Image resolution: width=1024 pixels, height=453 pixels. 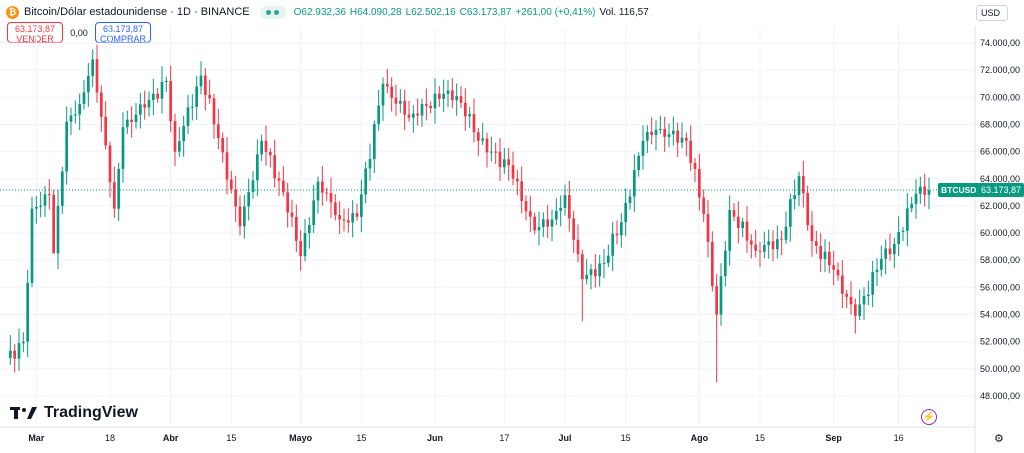 I want to click on x-tick-label: Abr, so click(x=171, y=438).